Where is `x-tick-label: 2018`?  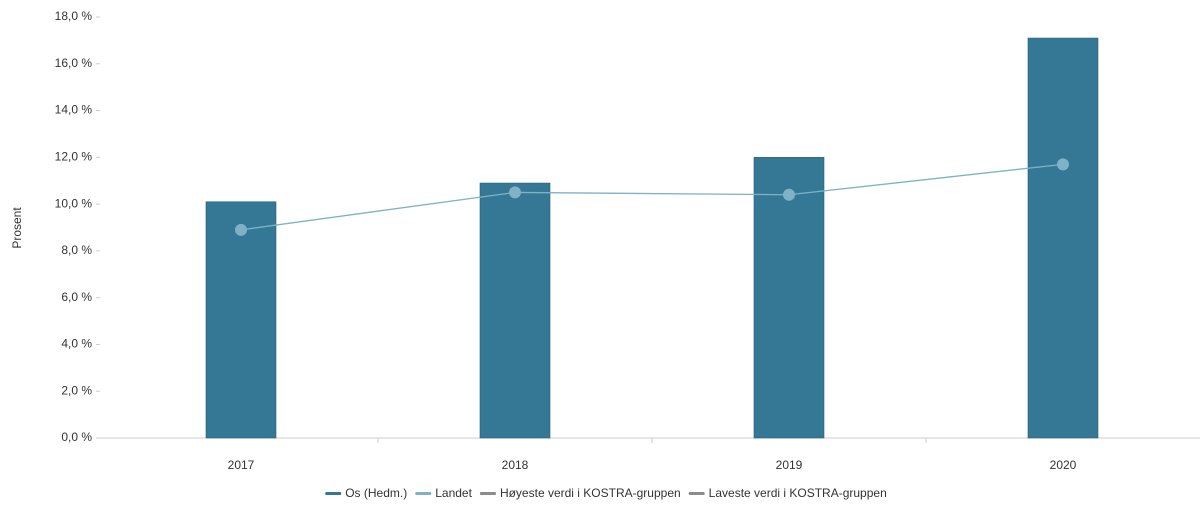 x-tick-label: 2018 is located at coordinates (515, 465).